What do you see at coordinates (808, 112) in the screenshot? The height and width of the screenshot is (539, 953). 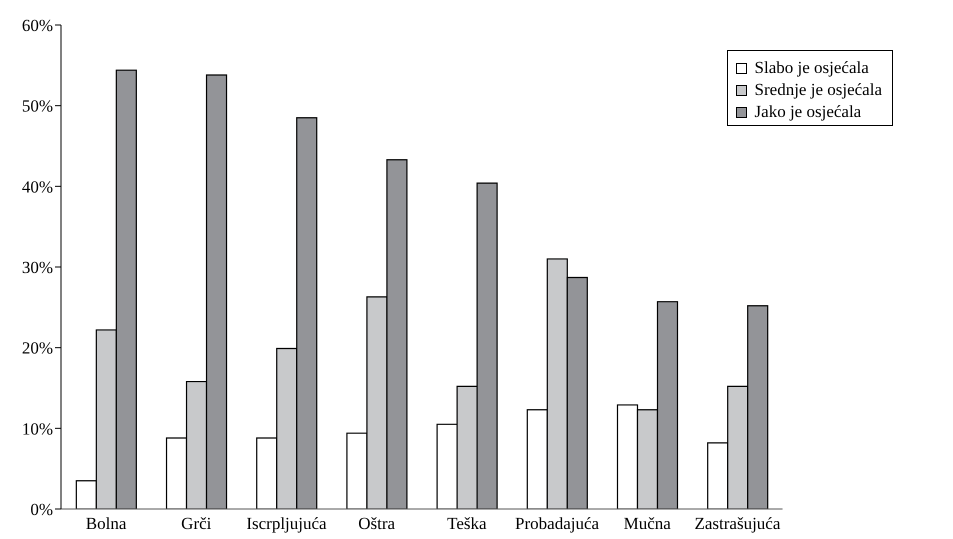 I see `legend-label: Jako je osjećala` at bounding box center [808, 112].